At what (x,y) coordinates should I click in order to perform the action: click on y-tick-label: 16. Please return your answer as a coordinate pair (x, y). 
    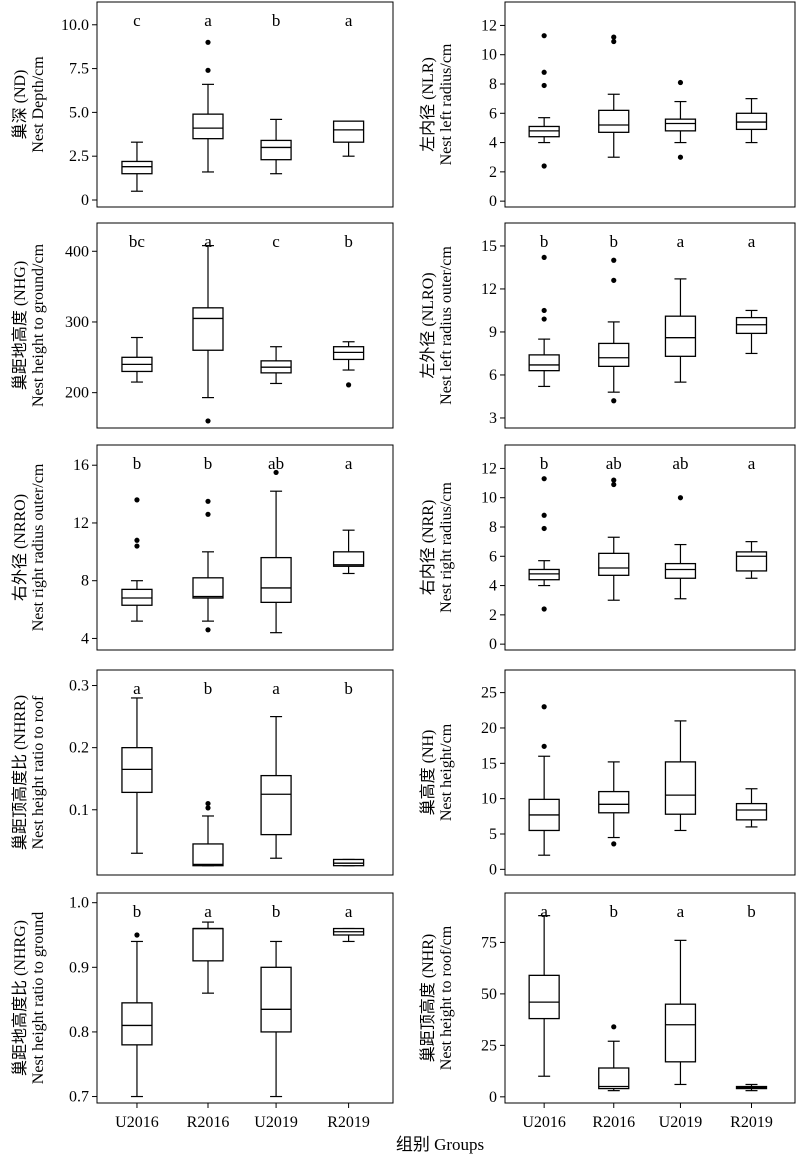
    Looking at the image, I should click on (81, 465).